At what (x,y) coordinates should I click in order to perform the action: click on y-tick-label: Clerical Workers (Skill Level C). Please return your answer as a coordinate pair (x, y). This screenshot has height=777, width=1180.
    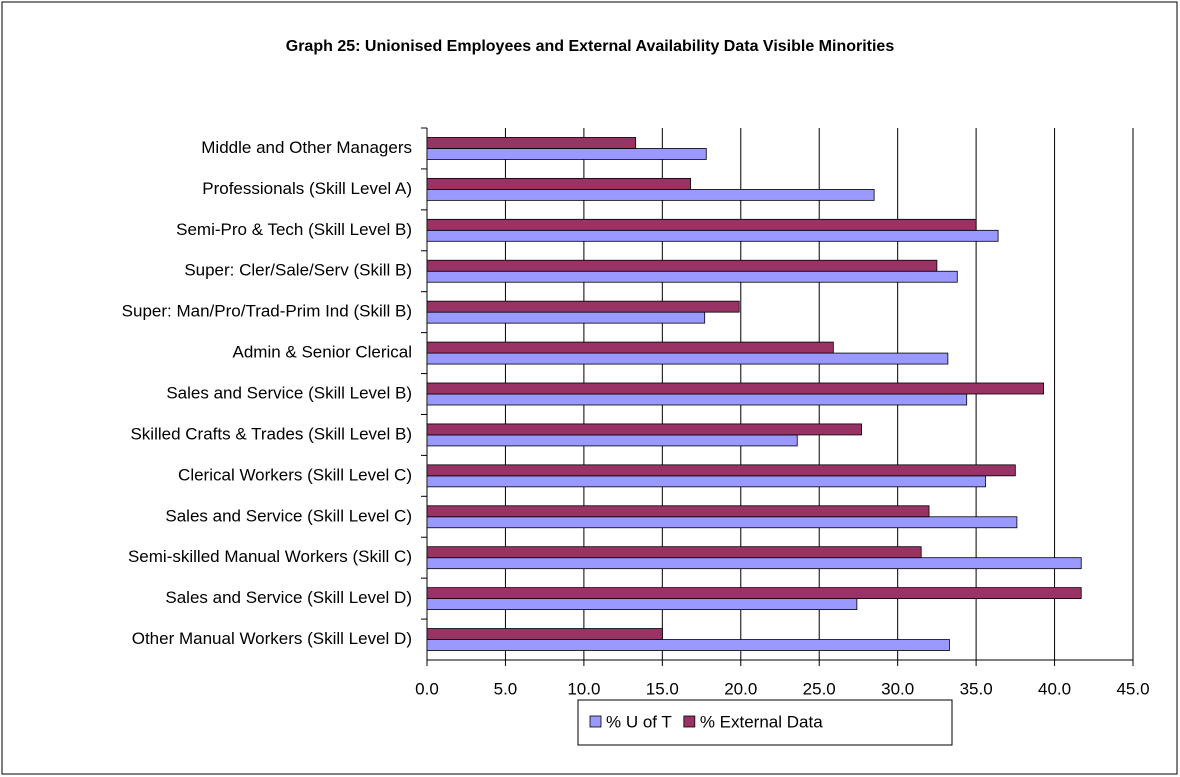
    Looking at the image, I should click on (295, 474).